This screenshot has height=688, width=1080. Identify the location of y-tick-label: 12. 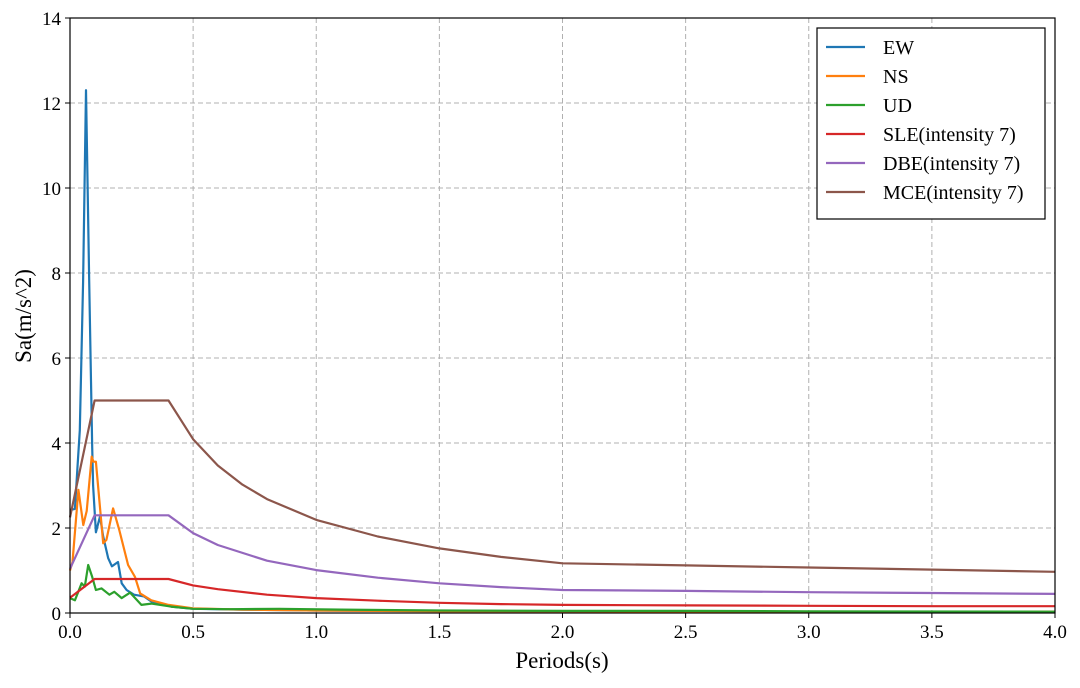
(51, 104).